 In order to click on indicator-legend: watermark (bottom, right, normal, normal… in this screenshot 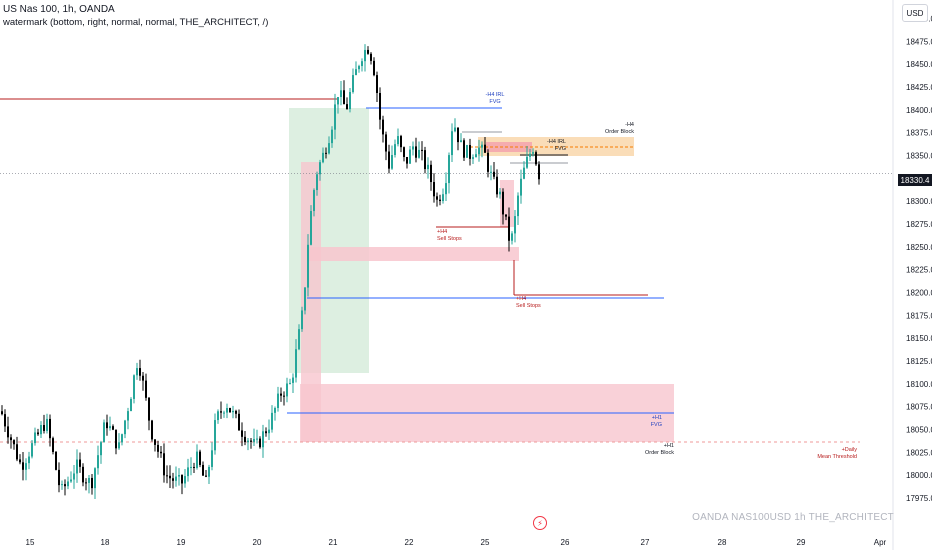, I will do `click(136, 22)`.